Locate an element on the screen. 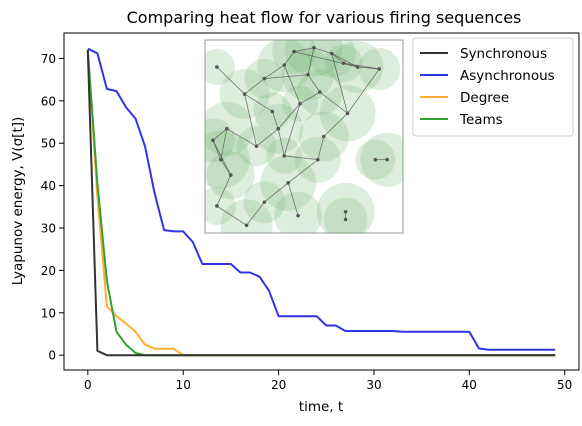 This screenshot has height=426, width=582. x-tick-label: 0 is located at coordinates (88, 385).